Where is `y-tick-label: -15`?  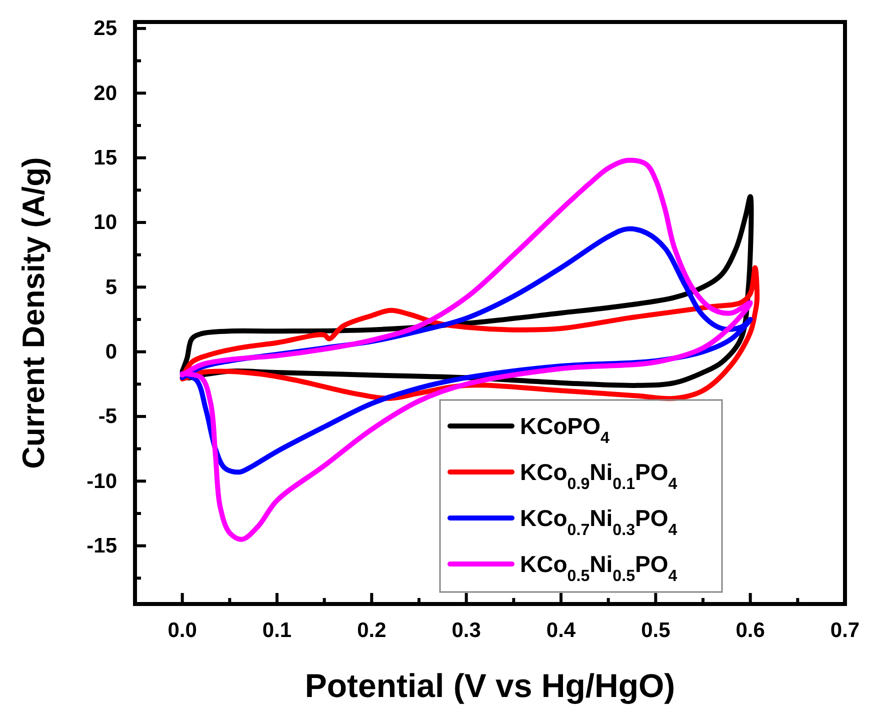
y-tick-label: -15 is located at coordinates (102, 546).